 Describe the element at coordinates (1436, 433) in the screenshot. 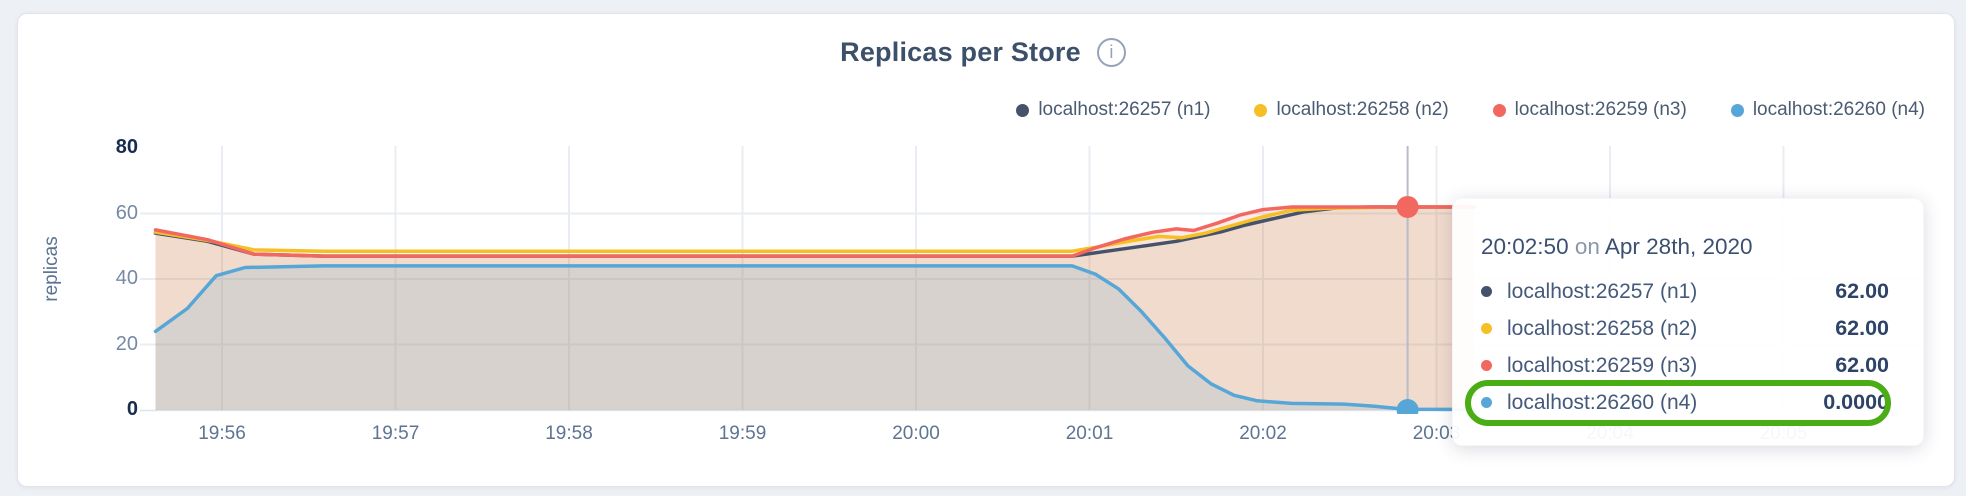

I see `x-tick-label: 20:03` at that location.